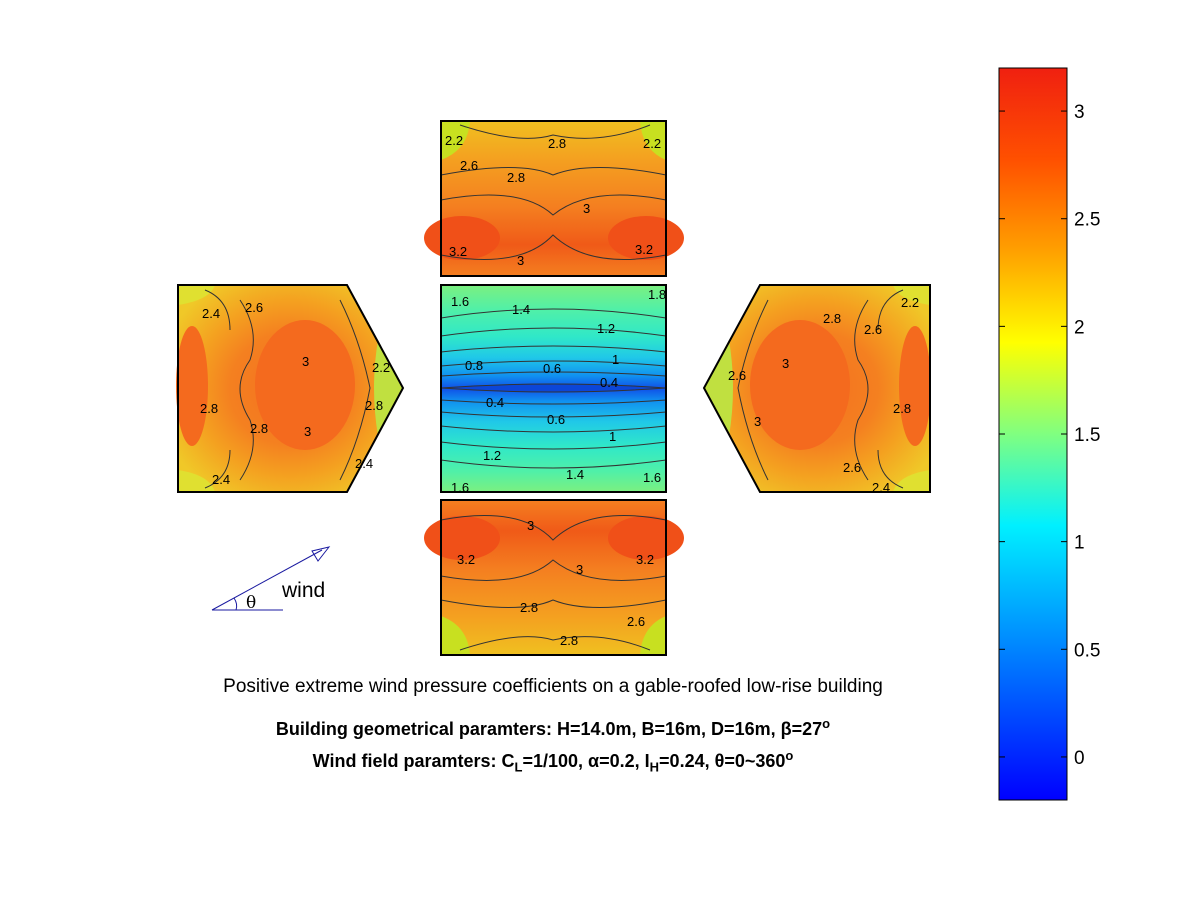 Image resolution: width=1200 pixels, height=900 pixels. Describe the element at coordinates (518, 767) in the screenshot. I see `wind-subtitle-sub: L` at that location.